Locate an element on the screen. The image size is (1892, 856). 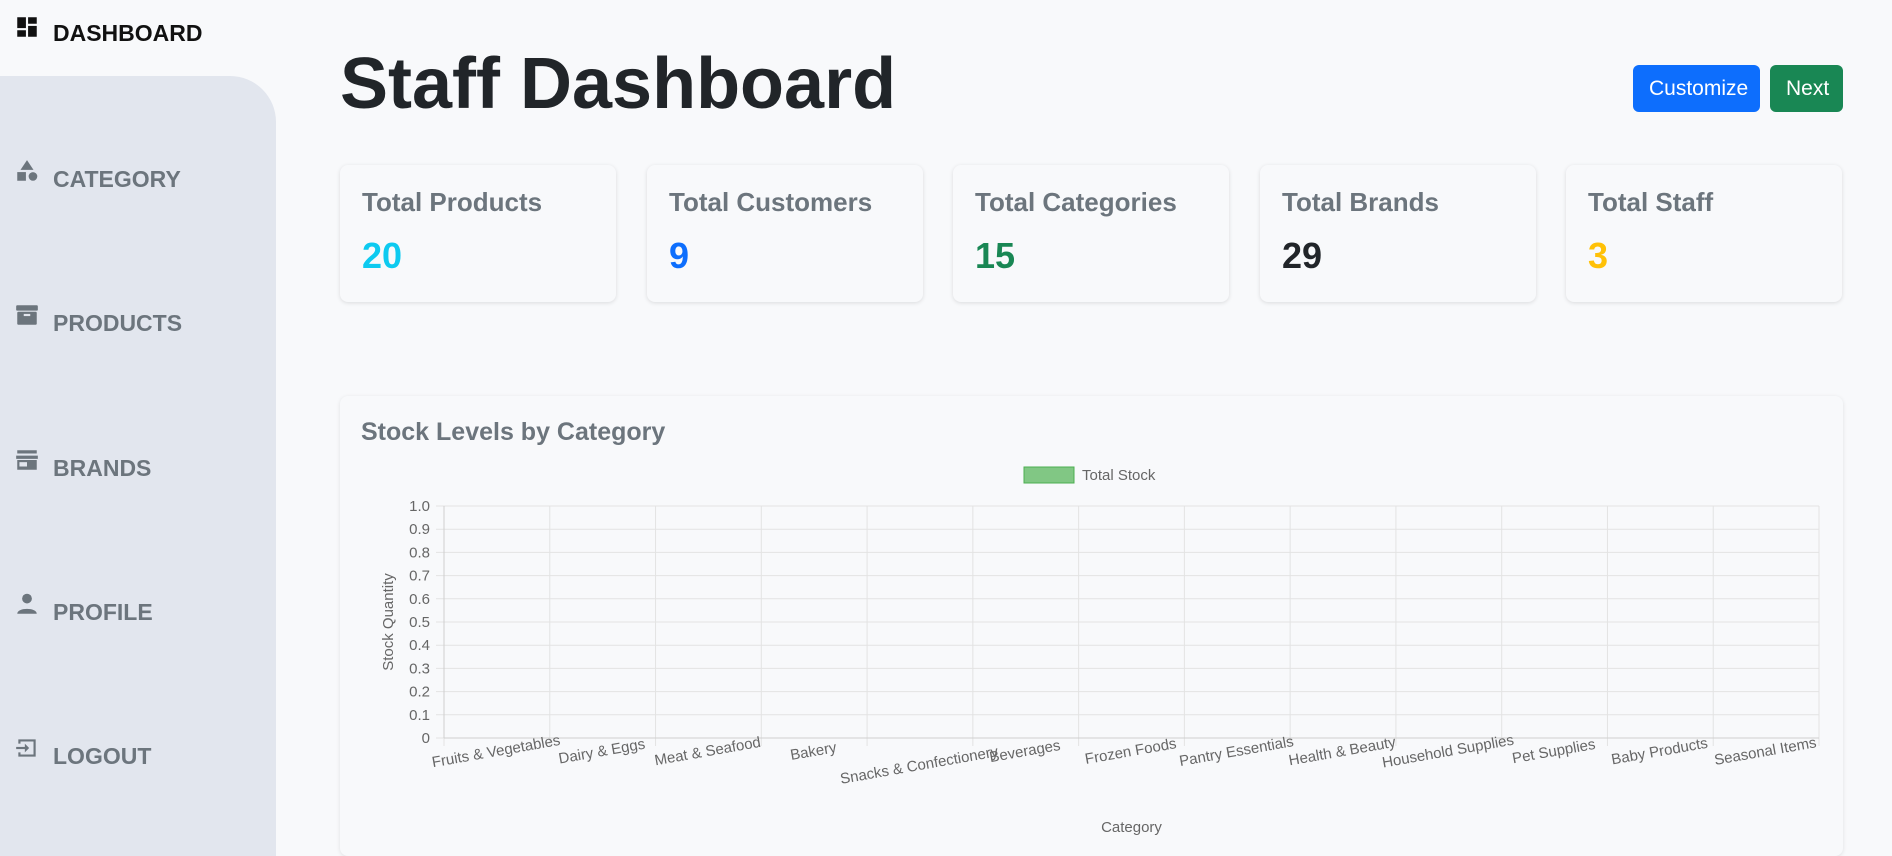
sidebar-item-profile: PROFILE is located at coordinates (138, 621).